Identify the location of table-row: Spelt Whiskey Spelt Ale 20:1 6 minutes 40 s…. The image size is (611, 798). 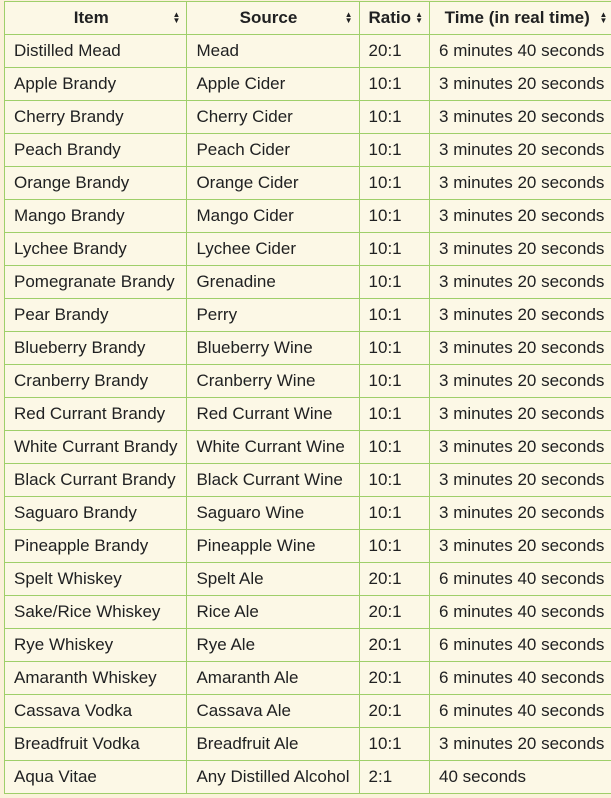
(307, 579).